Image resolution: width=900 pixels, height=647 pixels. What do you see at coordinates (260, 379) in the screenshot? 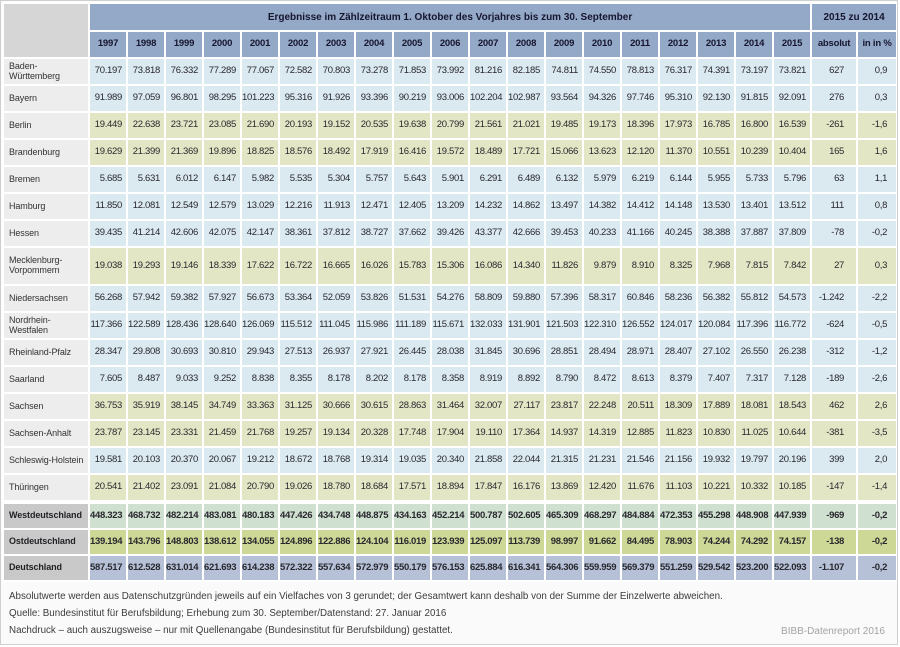
I see `value-cell: 8.838` at bounding box center [260, 379].